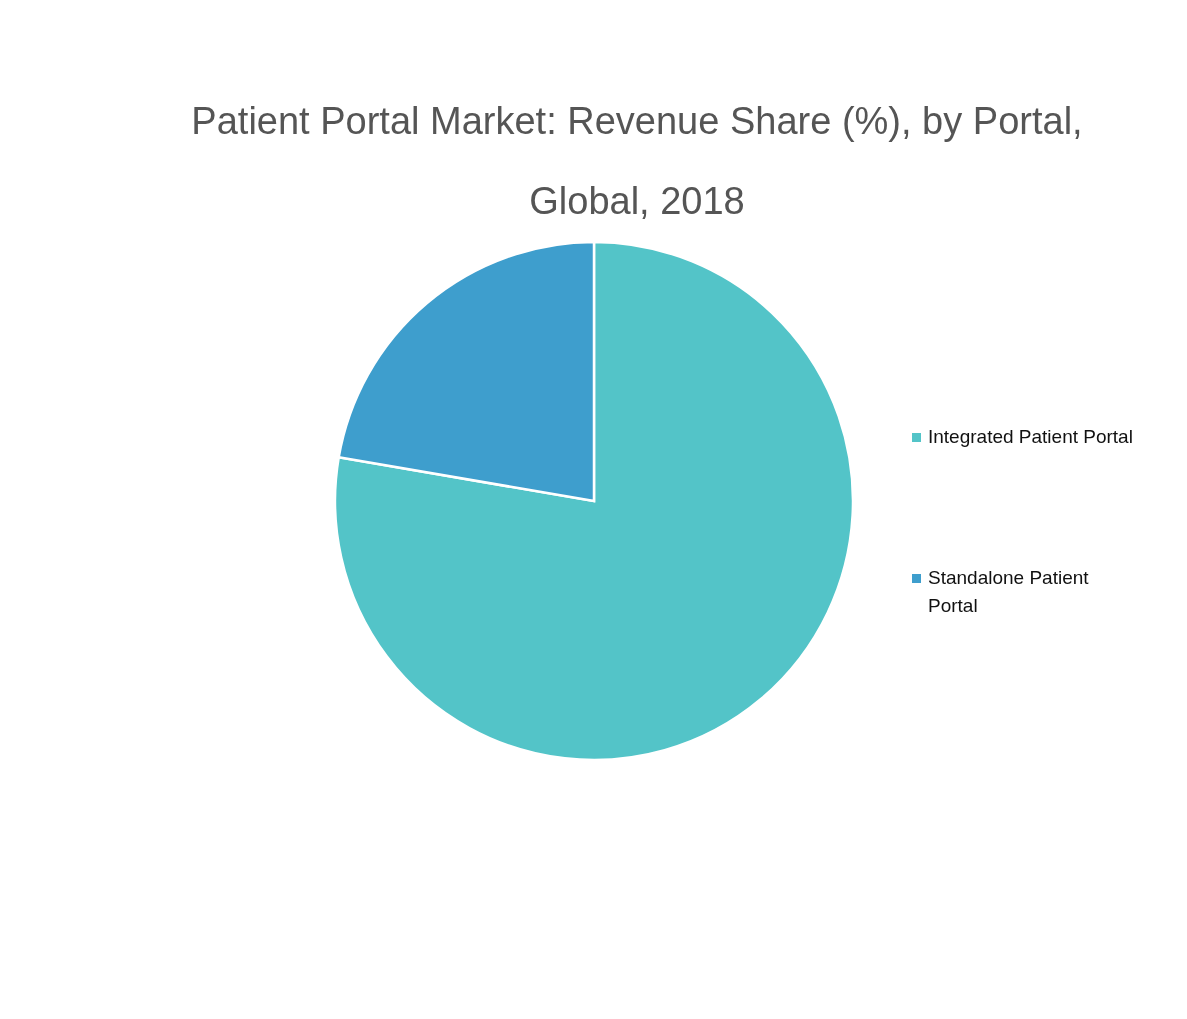 This screenshot has width=1187, height=1019. Describe the element at coordinates (637, 161) in the screenshot. I see `chart-title: Patient Portal Market: Revenue Share (%), by Portal, Global, 2018` at that location.